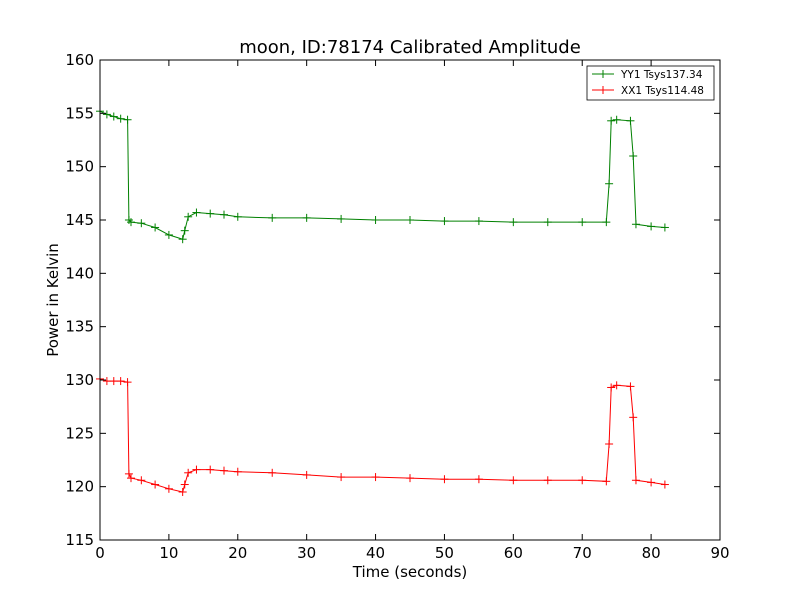 This screenshot has width=800, height=605. What do you see at coordinates (444, 553) in the screenshot?
I see `x-tick-label: 50` at bounding box center [444, 553].